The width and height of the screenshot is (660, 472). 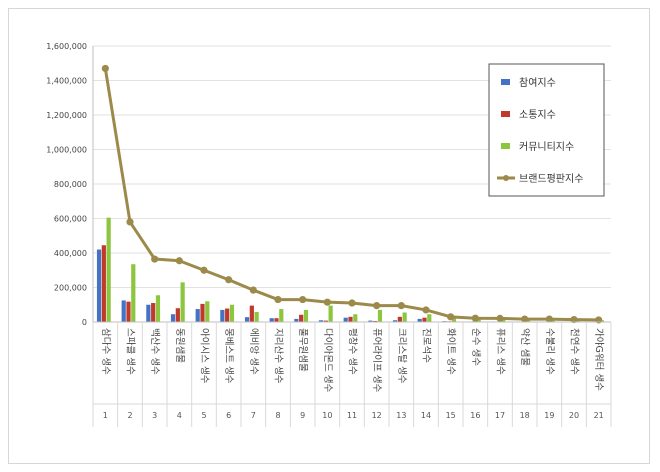 I want to click on rank-label: 13, so click(x=401, y=415).